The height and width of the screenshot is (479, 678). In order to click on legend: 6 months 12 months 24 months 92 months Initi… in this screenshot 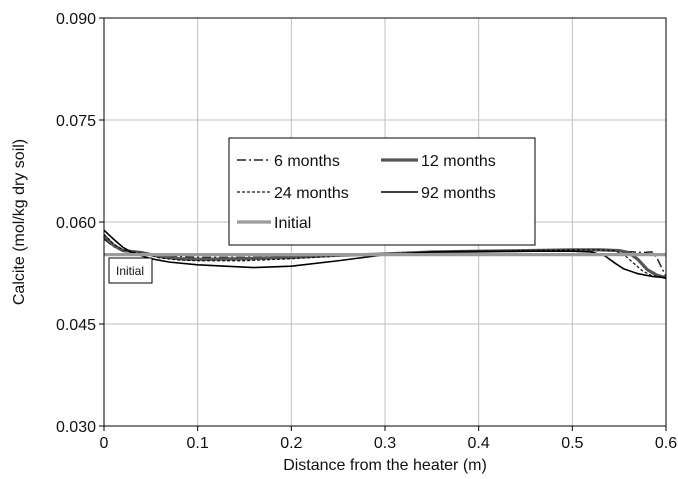, I will do `click(382, 191)`.